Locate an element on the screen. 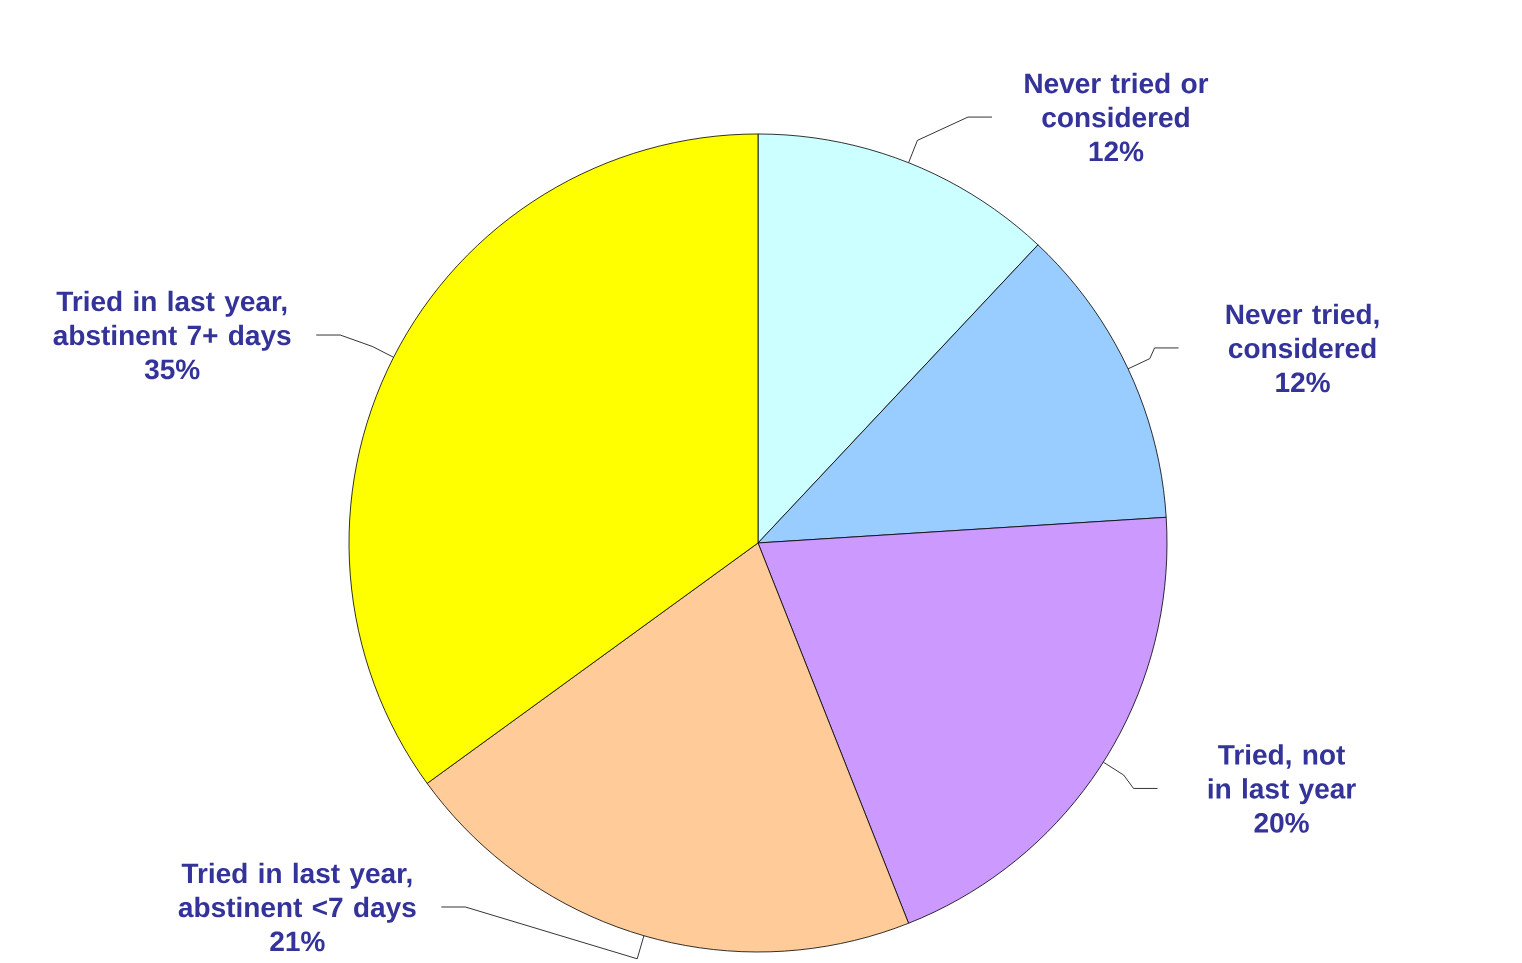  legend-label: Tried, not in last year is located at coordinates (1282, 774).